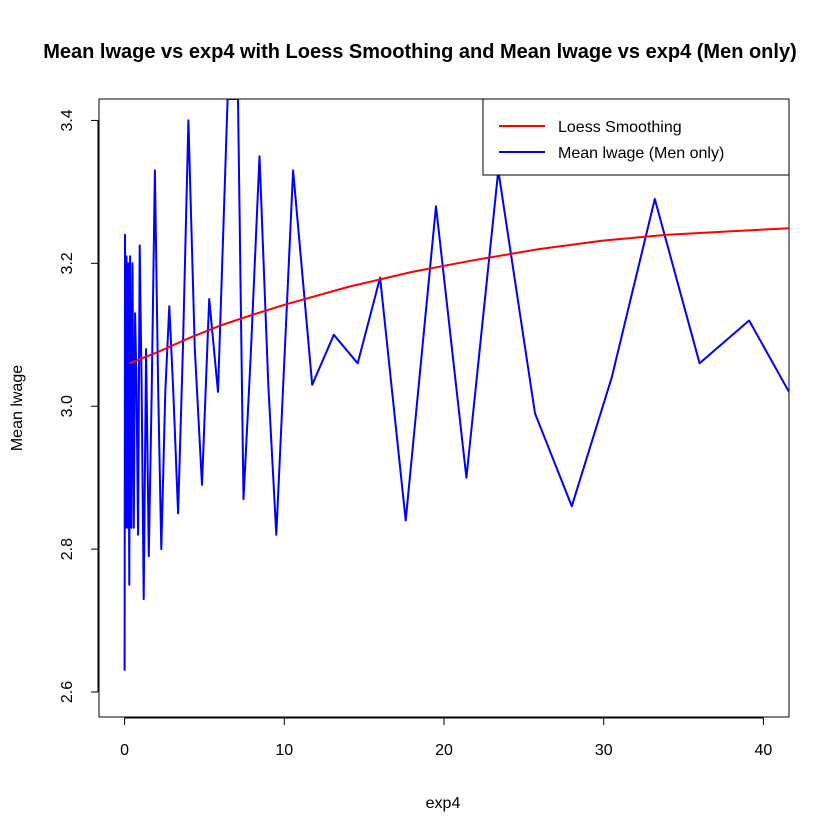 This screenshot has height=840, width=840. I want to click on y-axis-label: Mean lwage, so click(17, 408).